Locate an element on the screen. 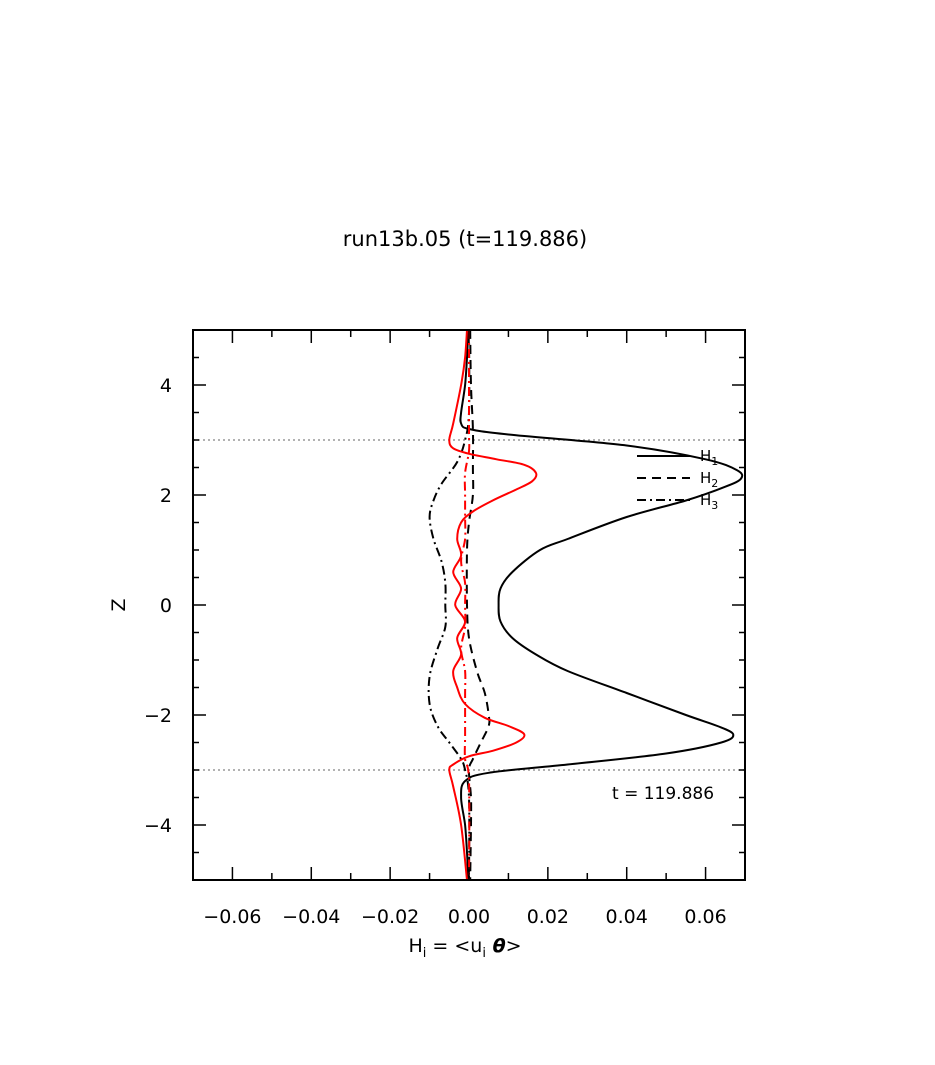 This screenshot has width=935, height=1065. y-tick-label: −4 is located at coordinates (158, 826).